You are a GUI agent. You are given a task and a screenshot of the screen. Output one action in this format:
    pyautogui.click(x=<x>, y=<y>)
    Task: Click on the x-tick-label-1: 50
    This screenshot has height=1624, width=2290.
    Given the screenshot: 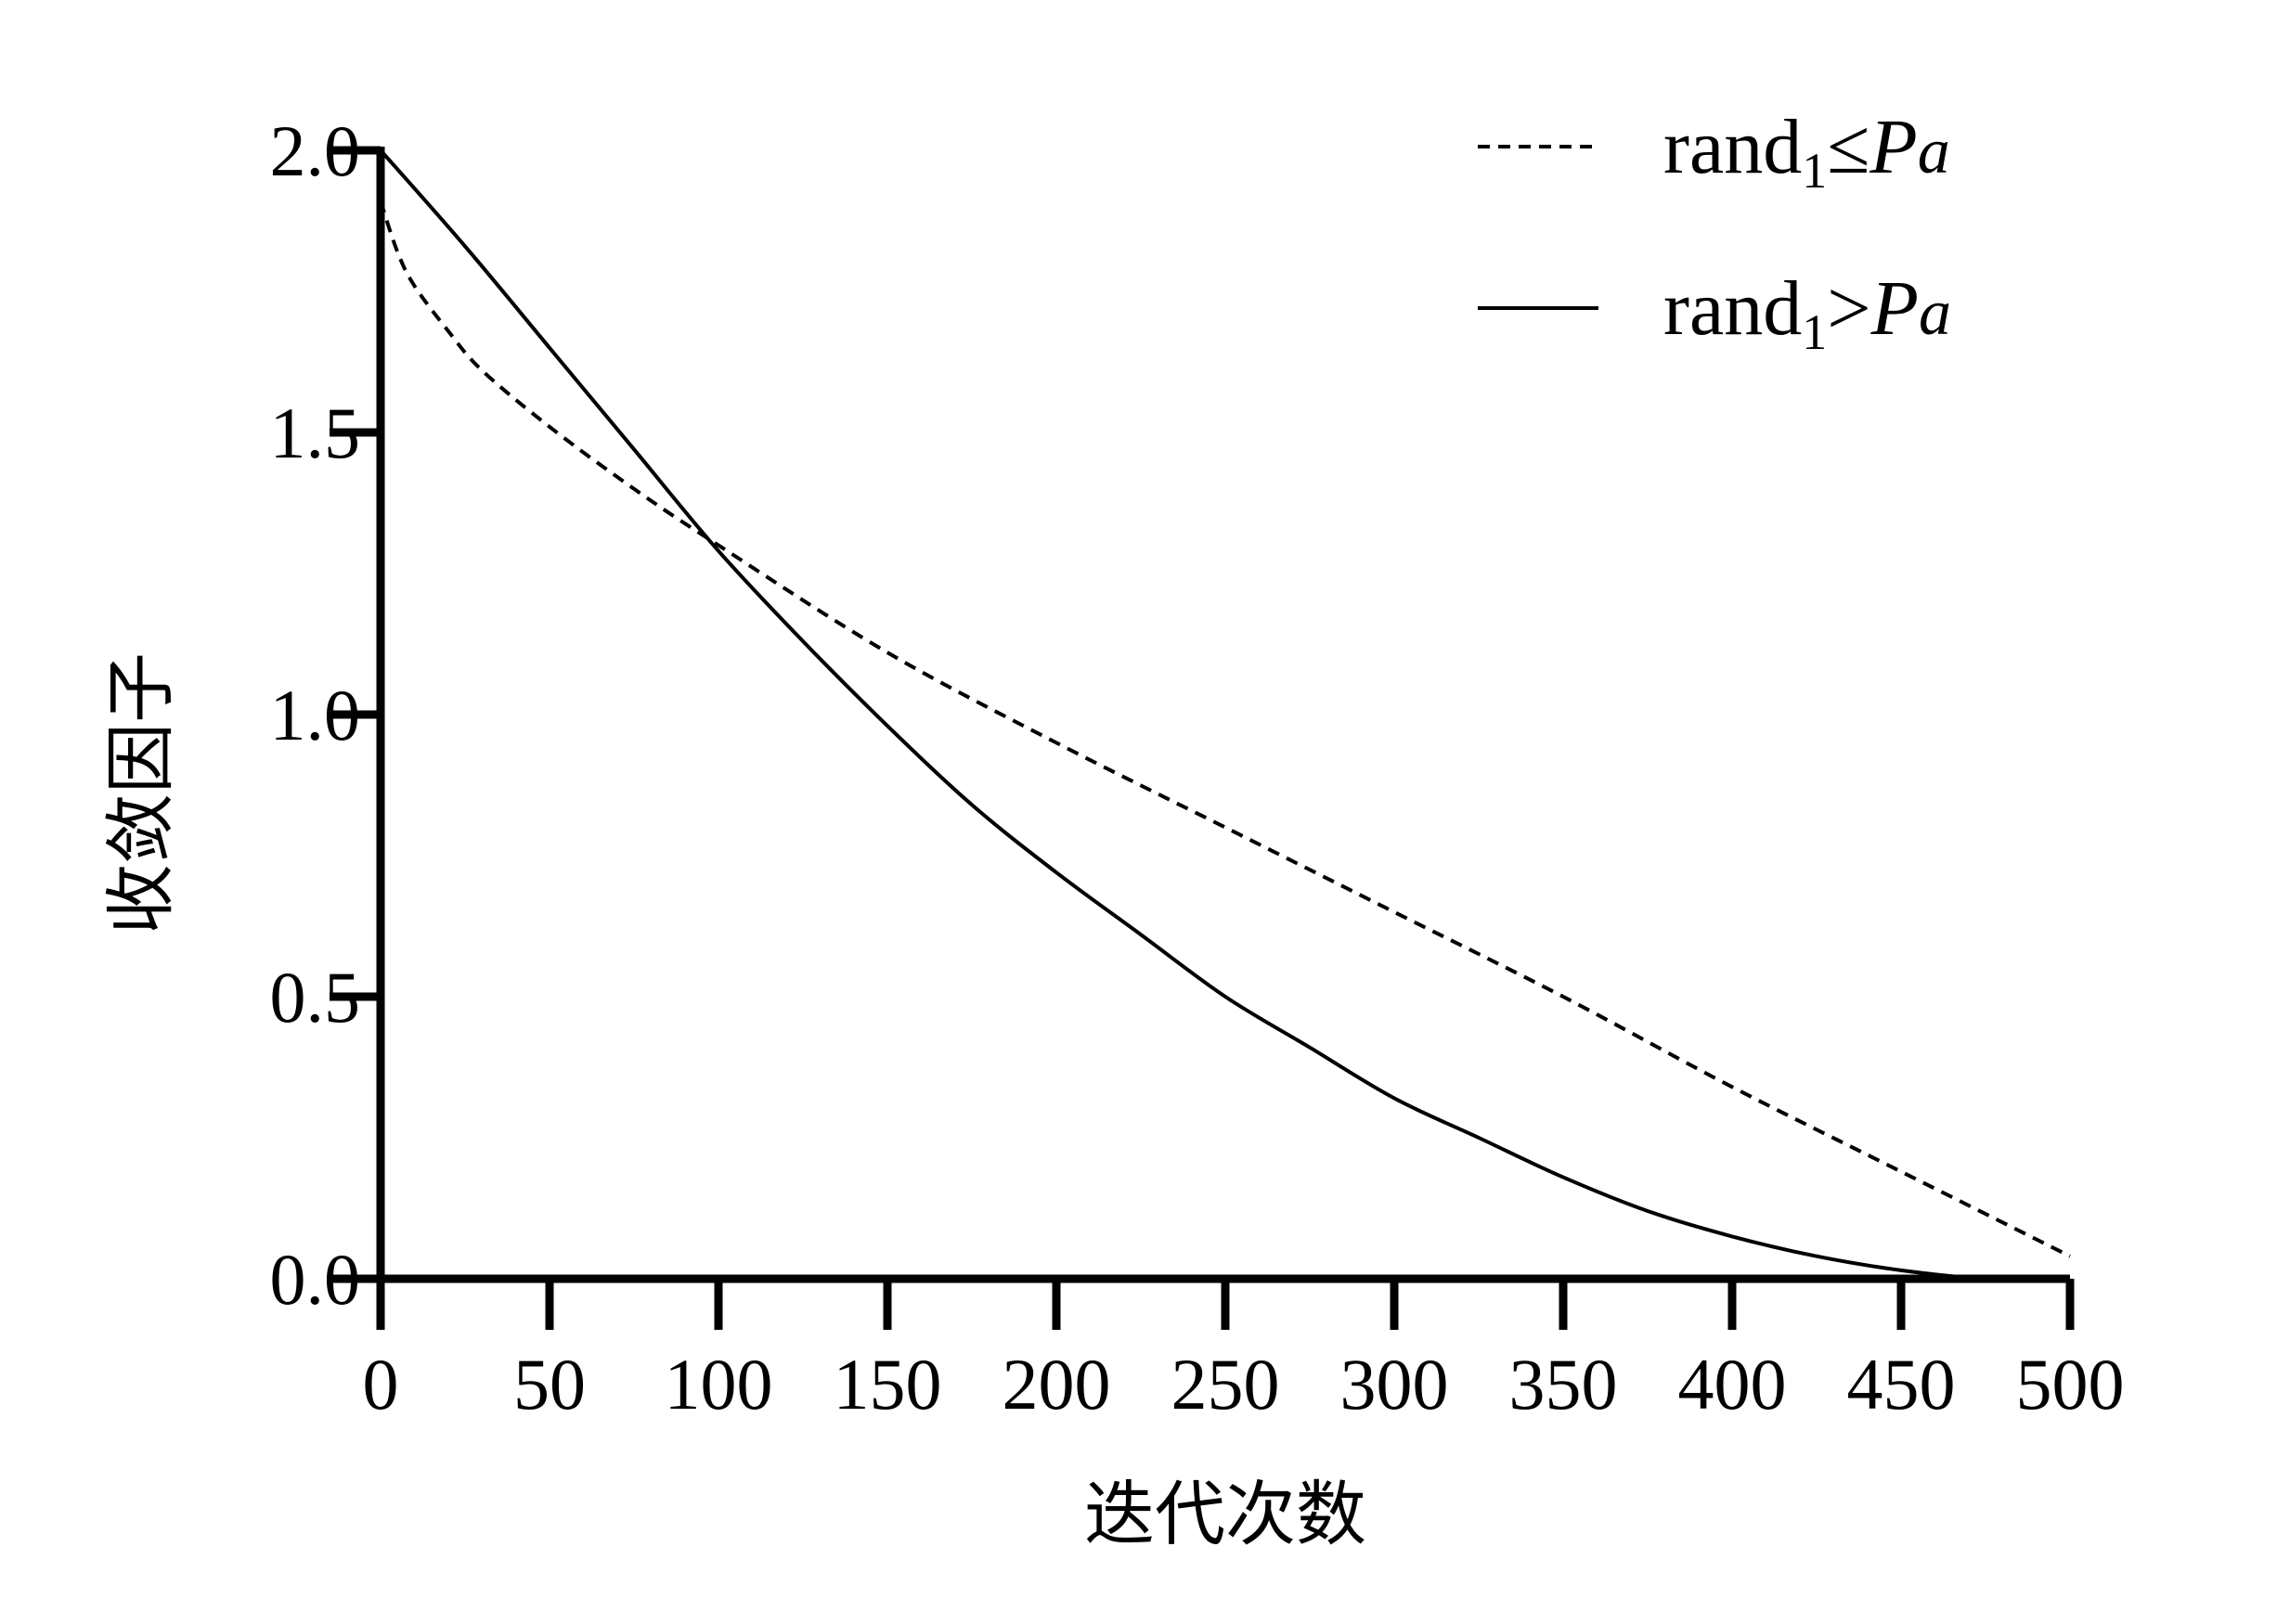 What is the action you would take?
    pyautogui.click(x=549, y=1384)
    